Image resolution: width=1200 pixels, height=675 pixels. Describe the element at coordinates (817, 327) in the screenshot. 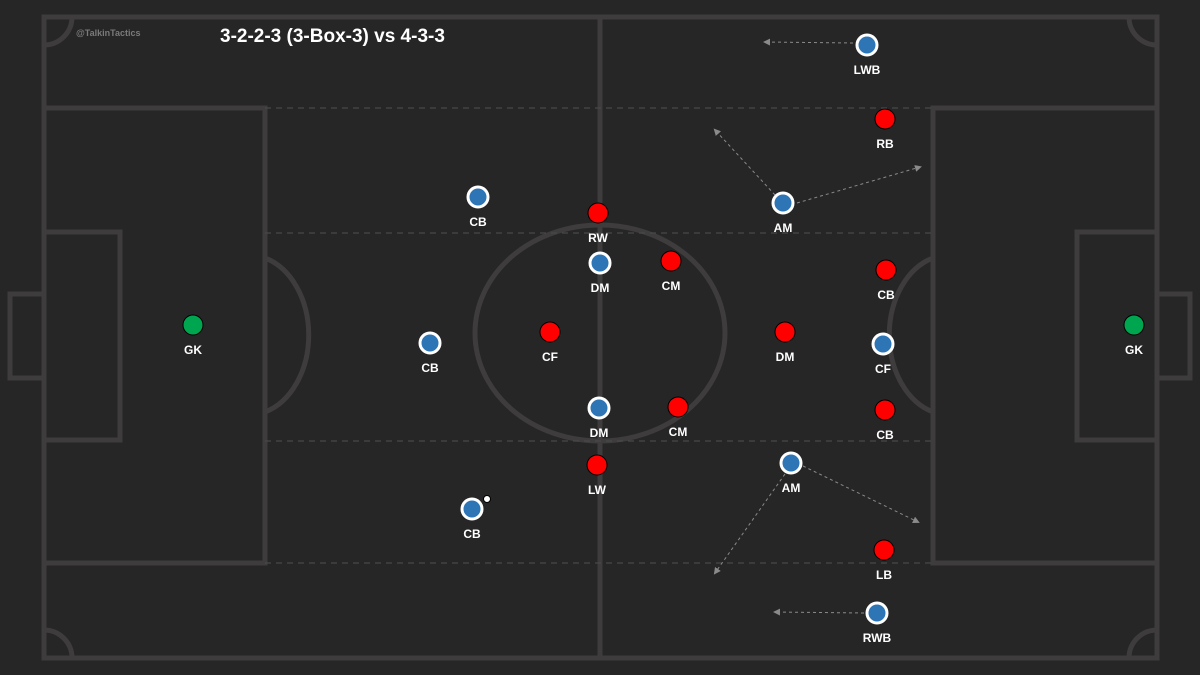

I see `movement-arrows` at that location.